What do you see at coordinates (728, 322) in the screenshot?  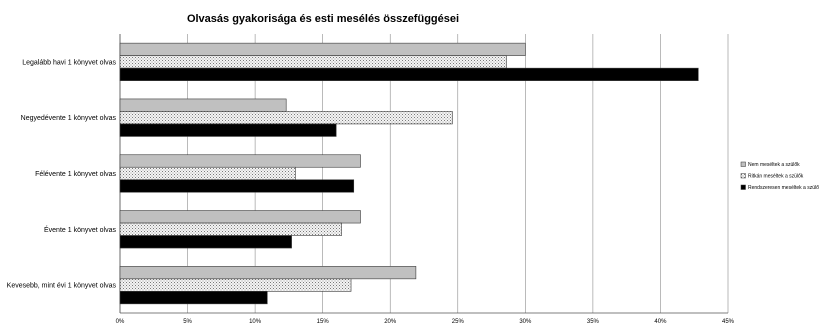 I see `x-tick-label: 45%` at bounding box center [728, 322].